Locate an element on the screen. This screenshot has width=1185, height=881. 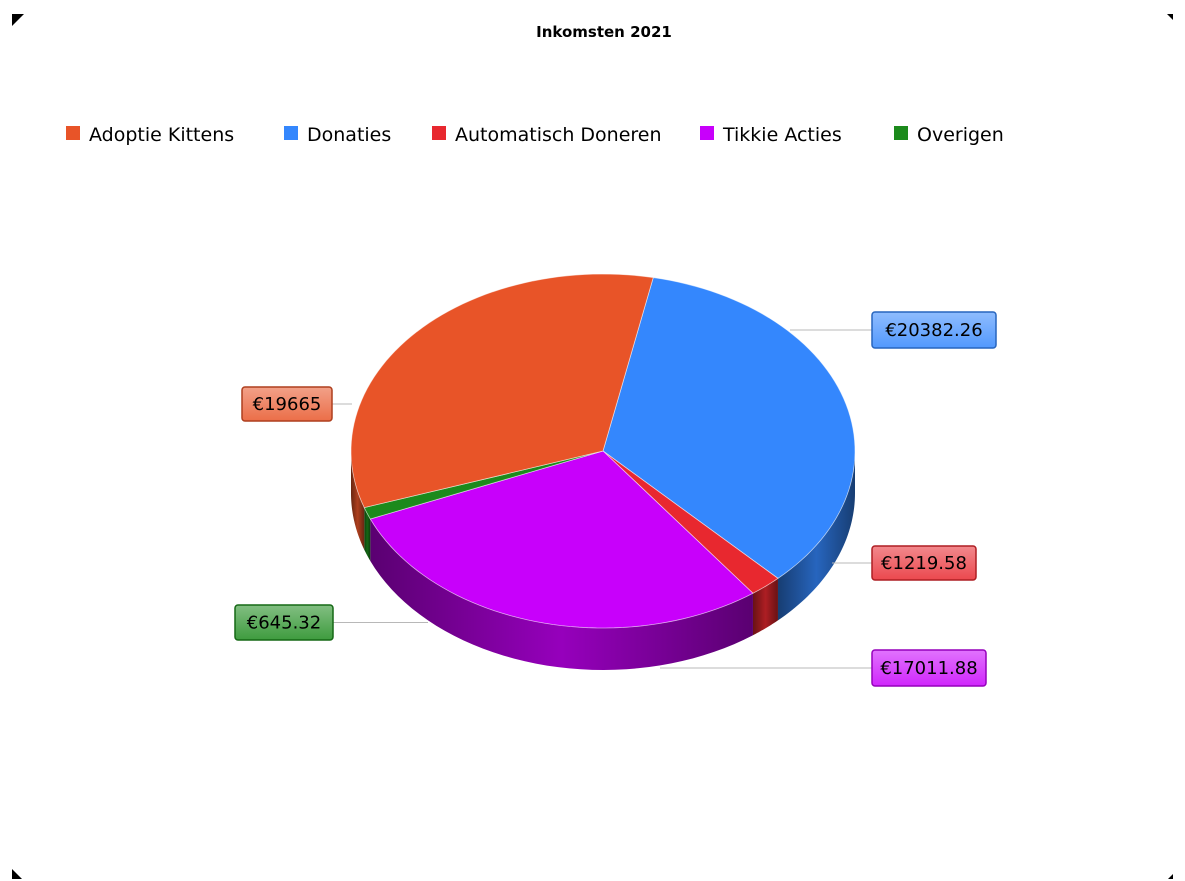
value-label-adoptie-kittens: €19665 is located at coordinates (296, 404).